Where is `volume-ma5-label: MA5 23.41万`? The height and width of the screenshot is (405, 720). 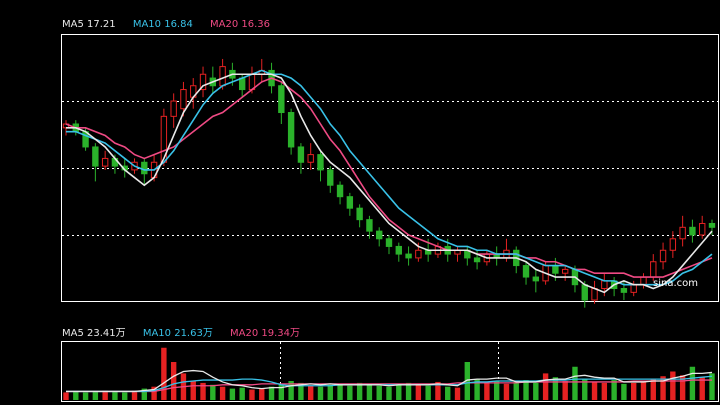 volume-ma5-label: MA5 23.41万 is located at coordinates (94, 333).